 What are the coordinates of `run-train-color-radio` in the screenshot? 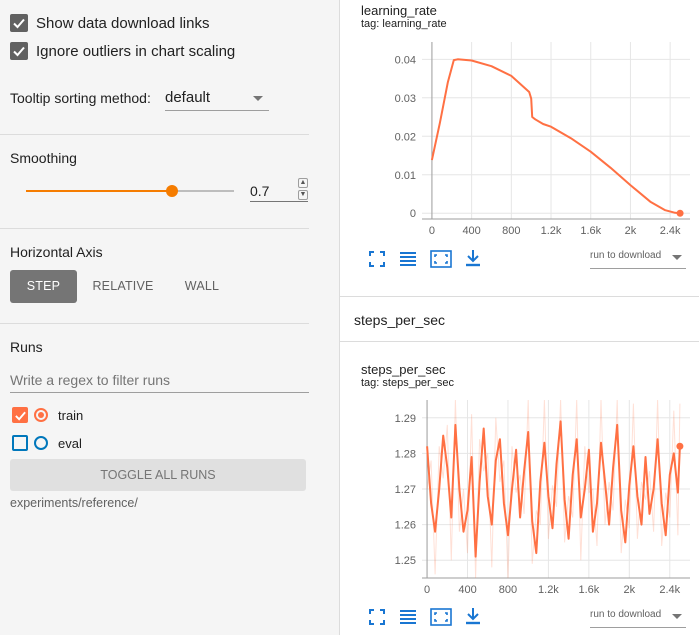 It's located at (41, 415).